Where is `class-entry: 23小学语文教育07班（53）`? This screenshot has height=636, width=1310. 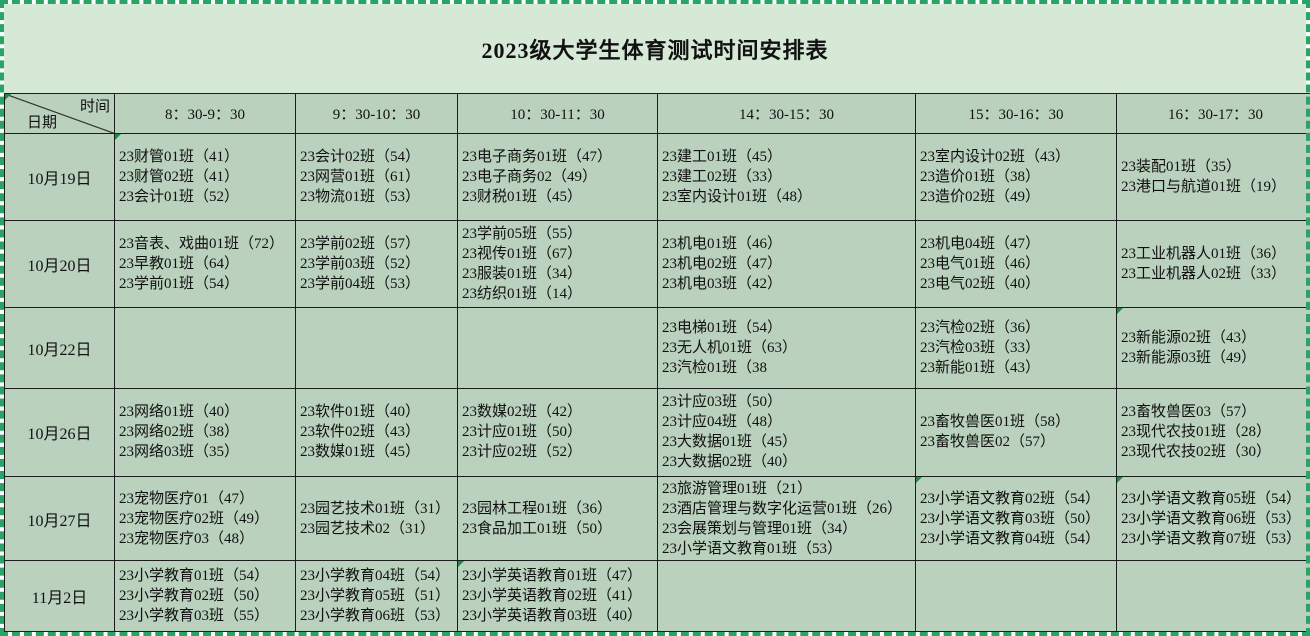
class-entry: 23小学语文教育07班（53） is located at coordinates (1211, 538).